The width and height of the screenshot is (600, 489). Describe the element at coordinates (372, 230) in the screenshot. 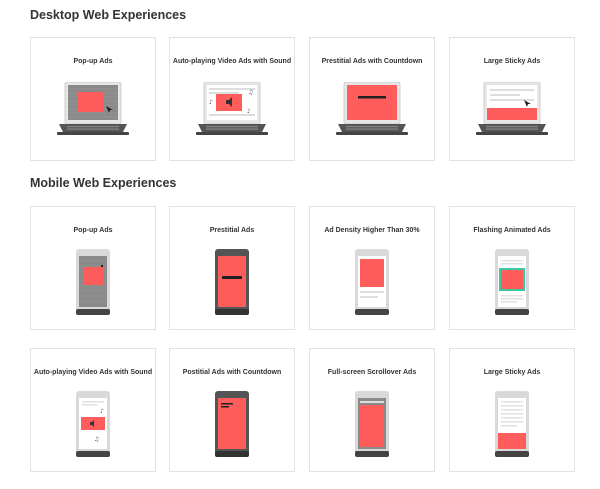

I see `card-label: Ad Density Higher Than 30%` at that location.